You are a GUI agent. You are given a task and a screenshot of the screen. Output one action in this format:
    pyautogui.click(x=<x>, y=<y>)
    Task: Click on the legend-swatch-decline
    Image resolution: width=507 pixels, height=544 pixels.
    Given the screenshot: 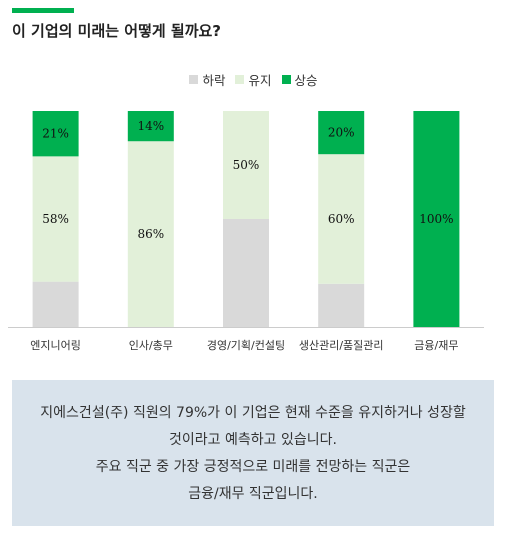 What is the action you would take?
    pyautogui.click(x=194, y=79)
    